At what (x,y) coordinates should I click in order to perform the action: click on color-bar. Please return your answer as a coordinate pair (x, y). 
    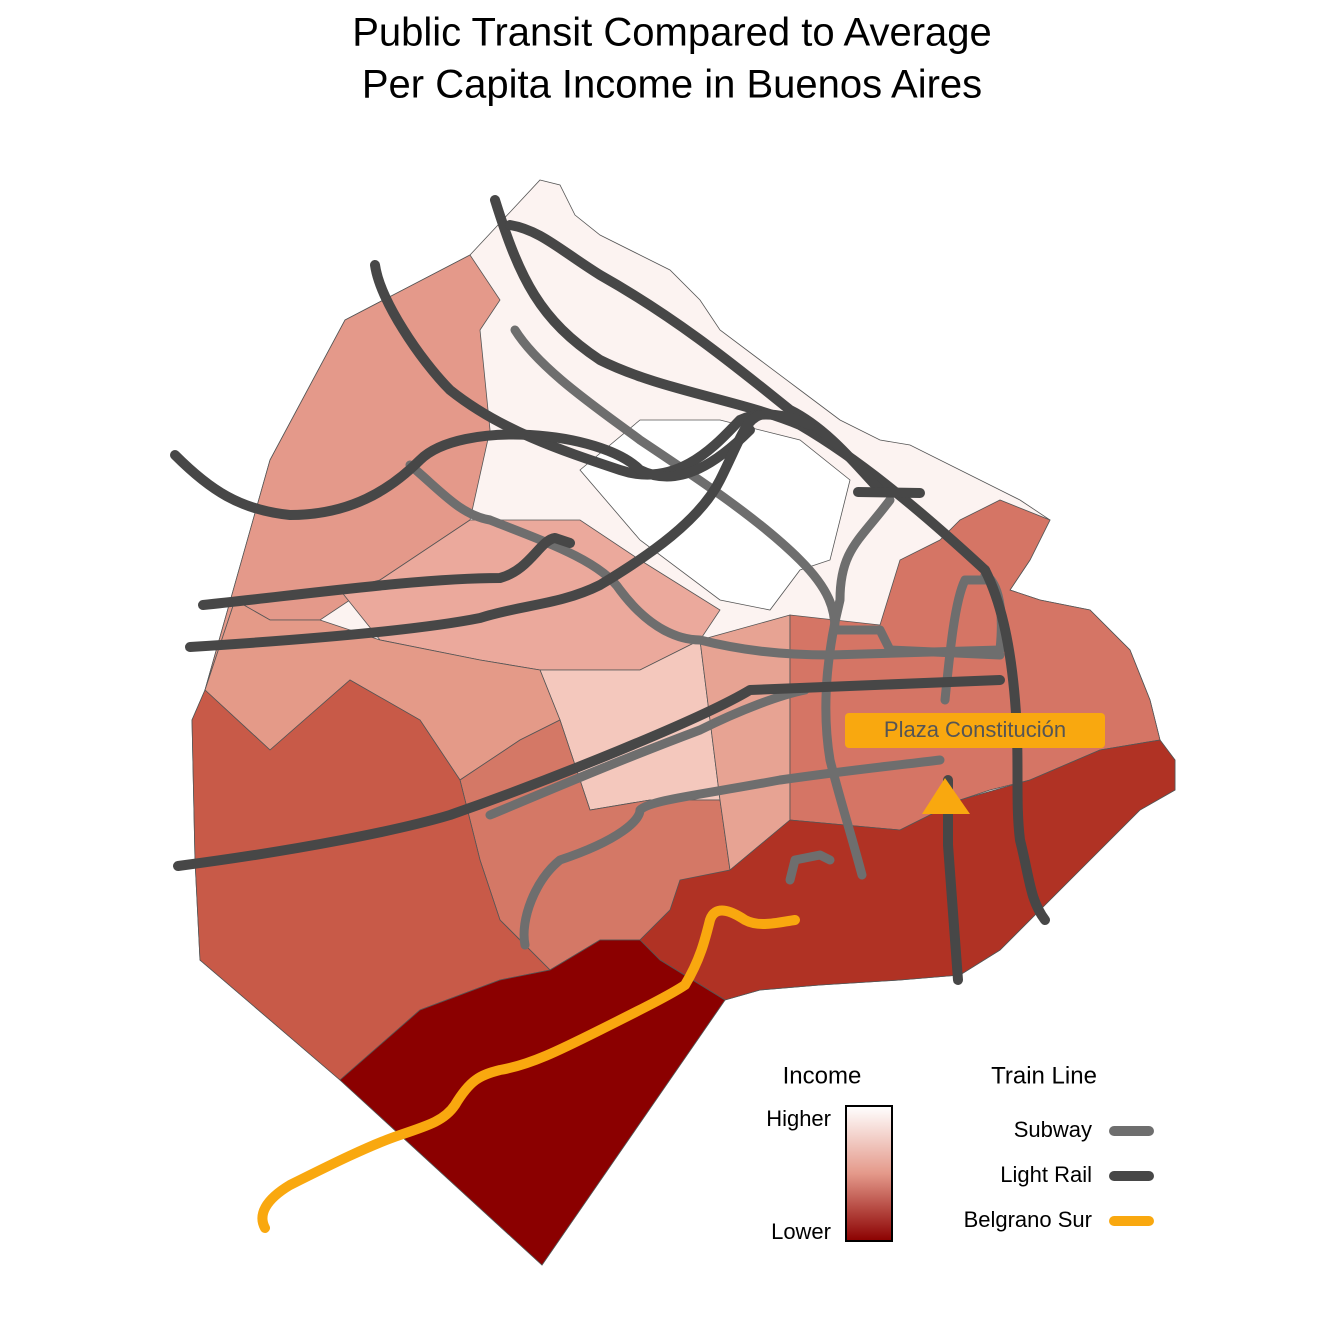
    Looking at the image, I should click on (869, 1173).